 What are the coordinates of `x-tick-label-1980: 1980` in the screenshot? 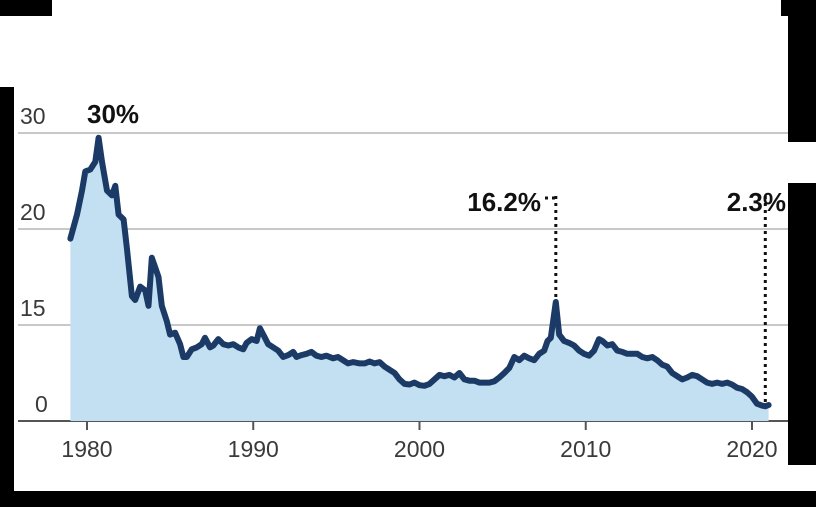 It's located at (86, 449).